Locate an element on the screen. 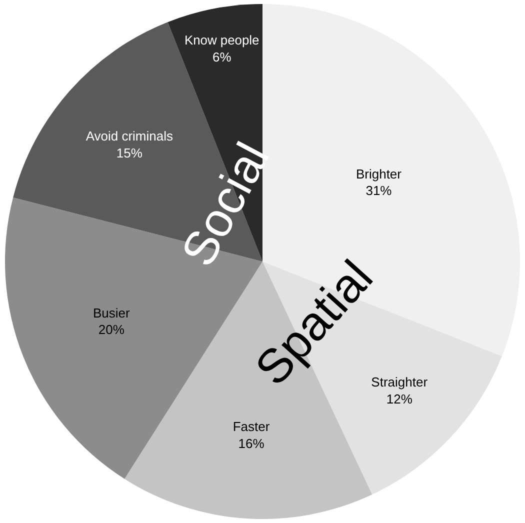  slice-label: Brighter is located at coordinates (379, 174).